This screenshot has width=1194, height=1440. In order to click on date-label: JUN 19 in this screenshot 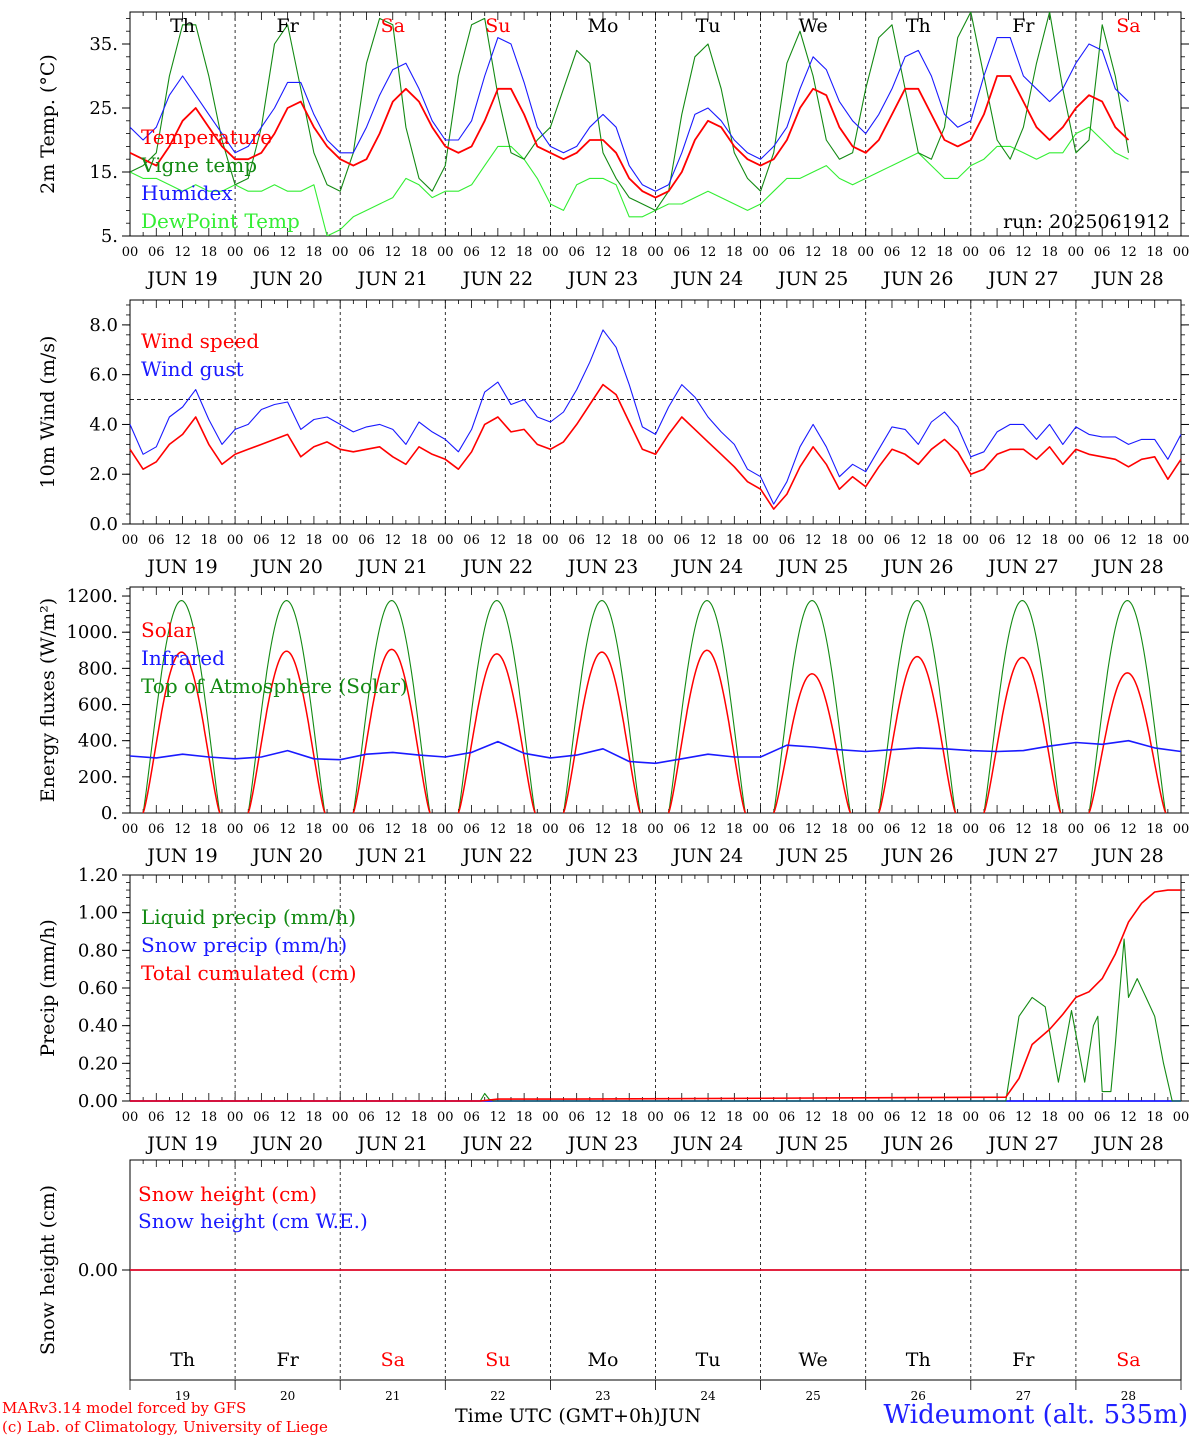, I will do `click(181, 1144)`.